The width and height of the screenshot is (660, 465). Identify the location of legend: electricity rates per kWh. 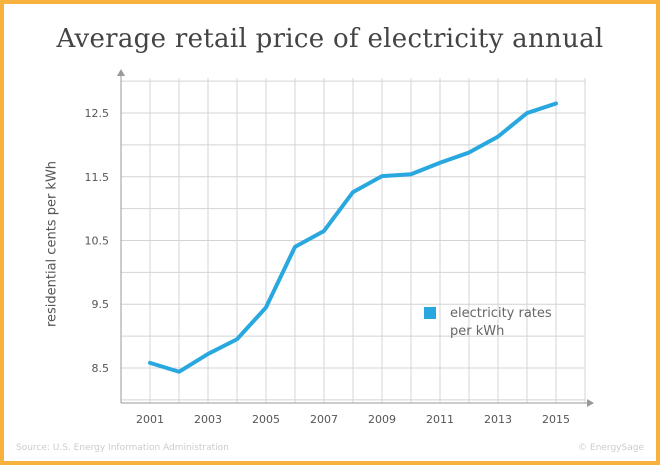
(492, 323).